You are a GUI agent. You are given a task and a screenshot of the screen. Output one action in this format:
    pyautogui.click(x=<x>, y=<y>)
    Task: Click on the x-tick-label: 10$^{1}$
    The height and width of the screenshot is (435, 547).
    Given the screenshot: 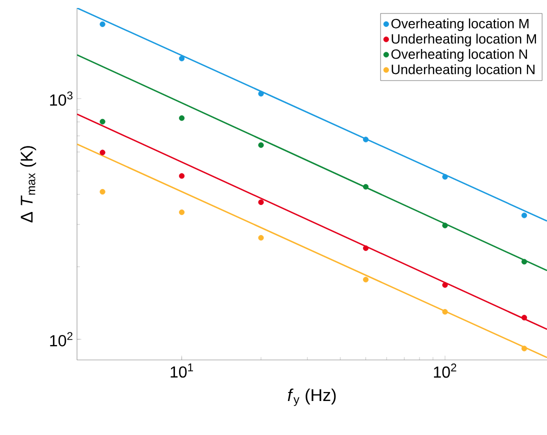 What is the action you would take?
    pyautogui.click(x=181, y=371)
    